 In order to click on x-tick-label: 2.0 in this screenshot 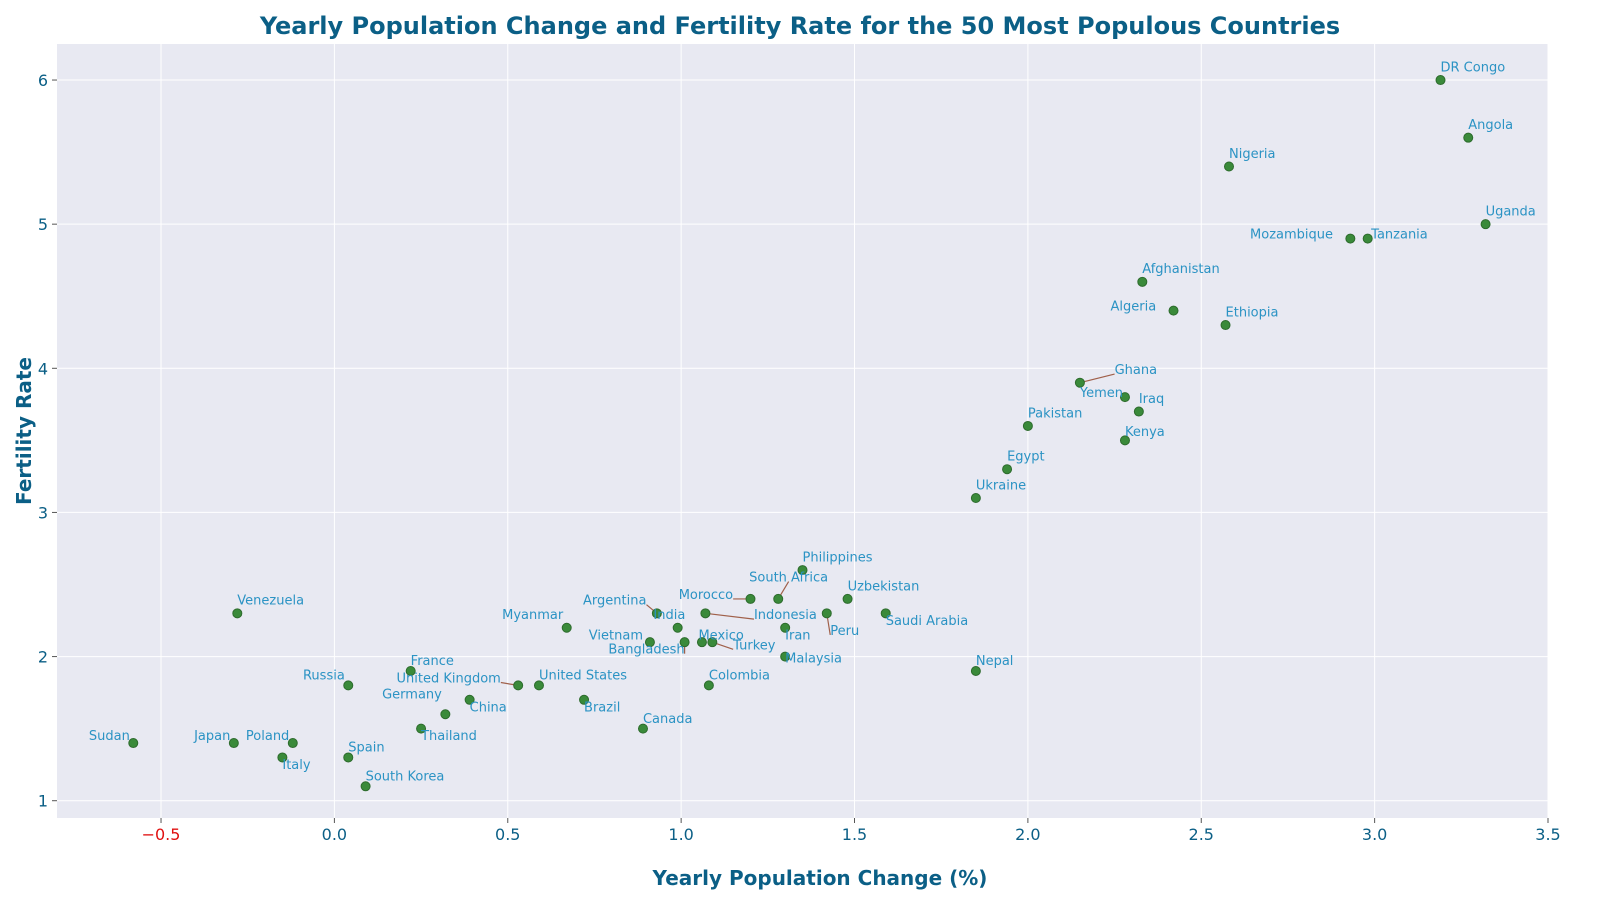, I will do `click(1027, 834)`.